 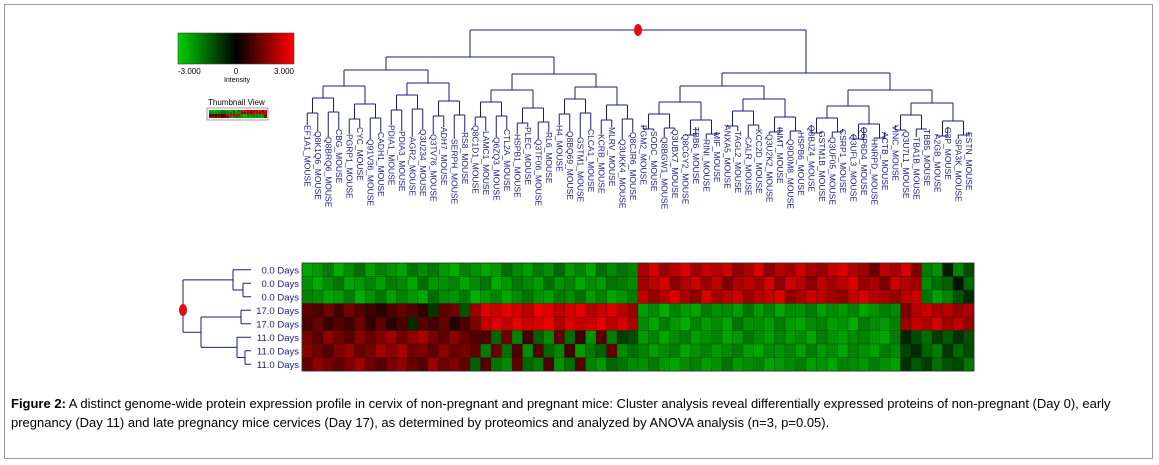 I want to click on column-label: SODC_MOUSE, so click(x=654, y=161).